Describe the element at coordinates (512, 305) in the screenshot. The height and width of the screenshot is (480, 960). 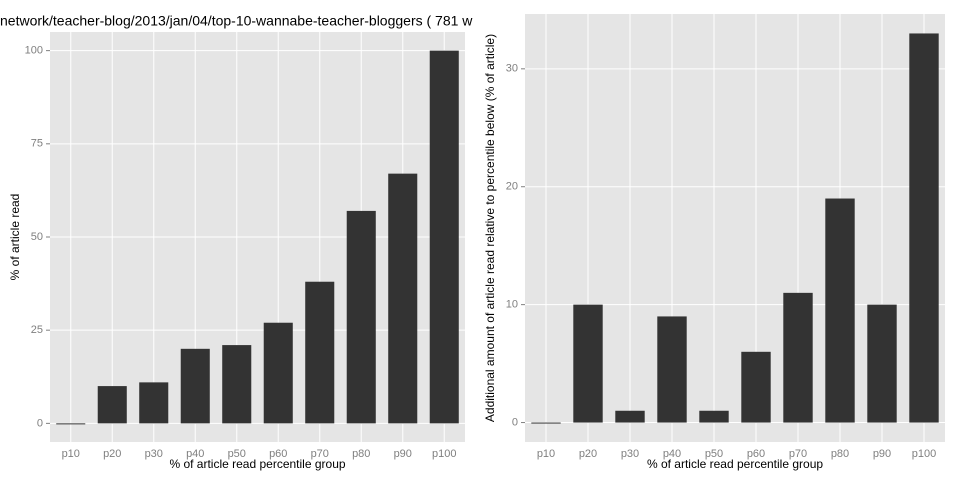
I see `y-tick-label: 10` at that location.